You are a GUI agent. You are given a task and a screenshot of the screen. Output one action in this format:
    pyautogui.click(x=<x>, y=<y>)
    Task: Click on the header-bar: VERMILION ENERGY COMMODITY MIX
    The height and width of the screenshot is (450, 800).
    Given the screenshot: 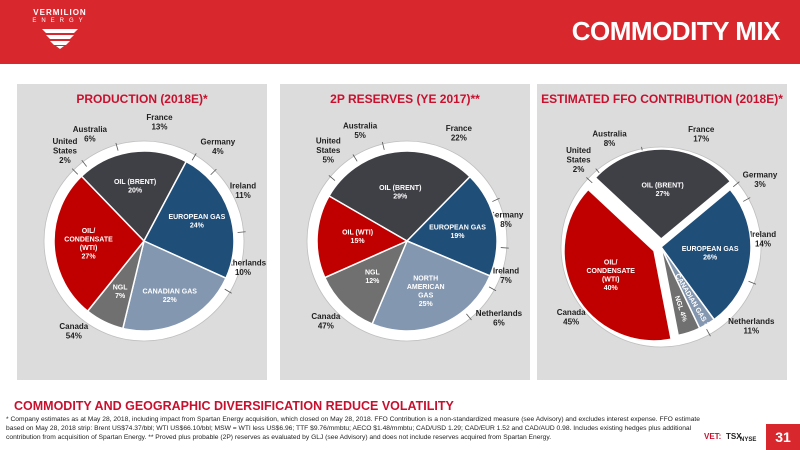 What is the action you would take?
    pyautogui.click(x=400, y=32)
    